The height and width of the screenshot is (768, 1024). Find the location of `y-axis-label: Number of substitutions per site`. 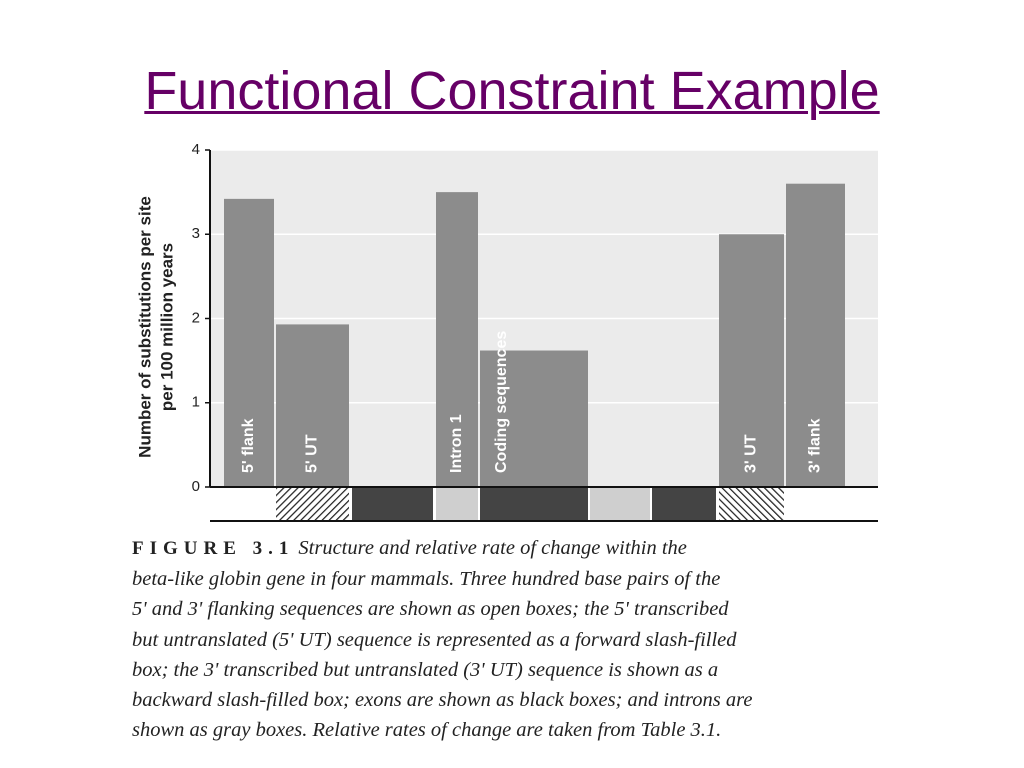

y-axis-label: Number of substitutions per site is located at coordinates (144, 327).